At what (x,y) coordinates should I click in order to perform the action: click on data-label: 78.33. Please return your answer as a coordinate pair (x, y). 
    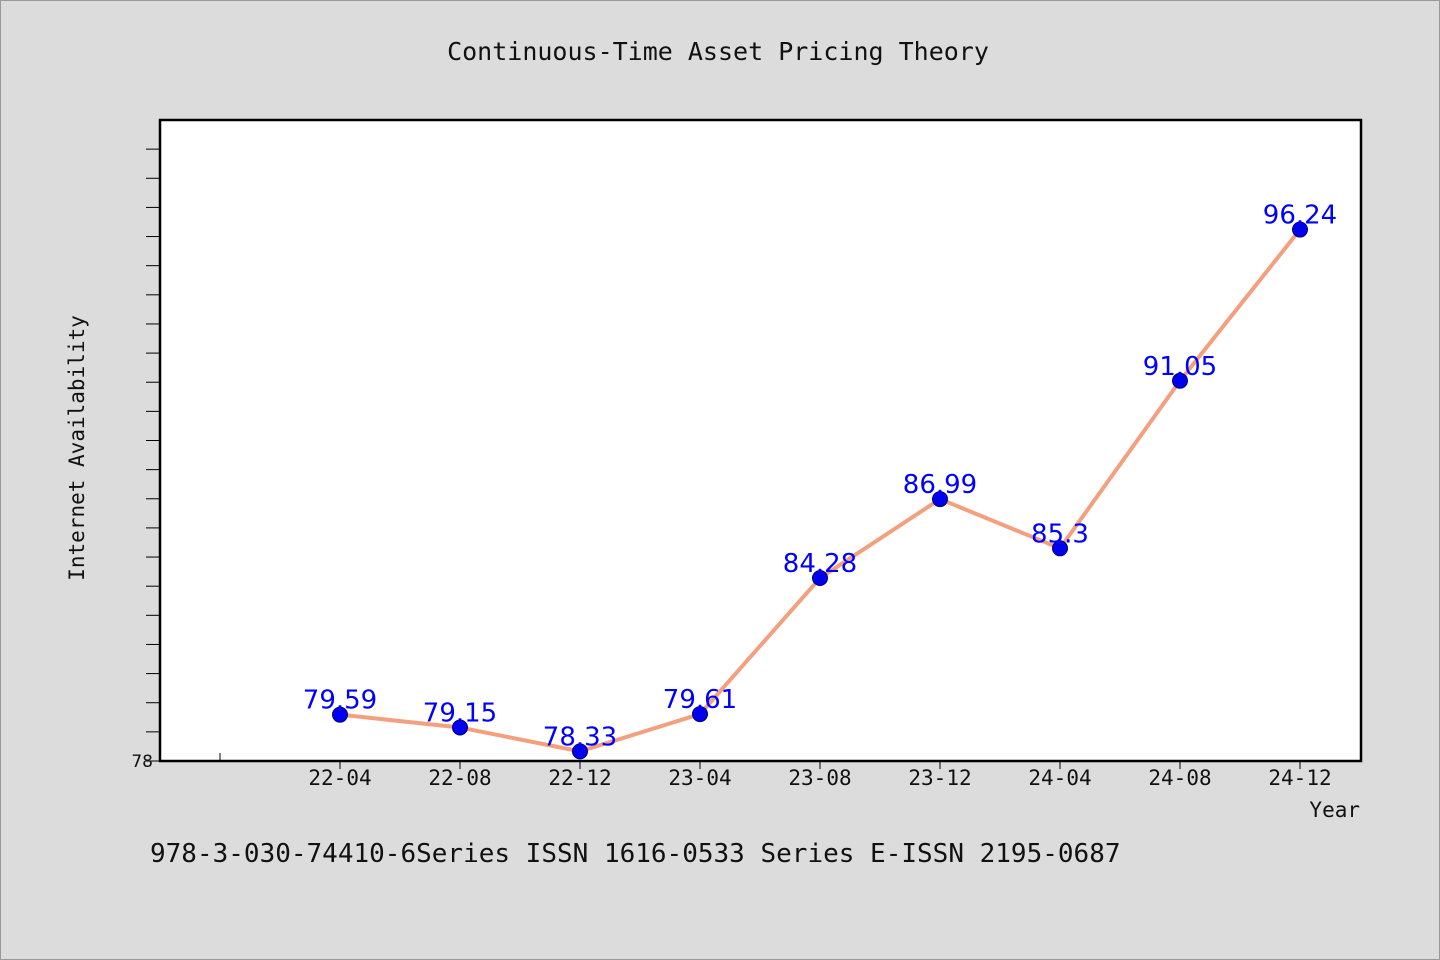
    Looking at the image, I should click on (580, 737).